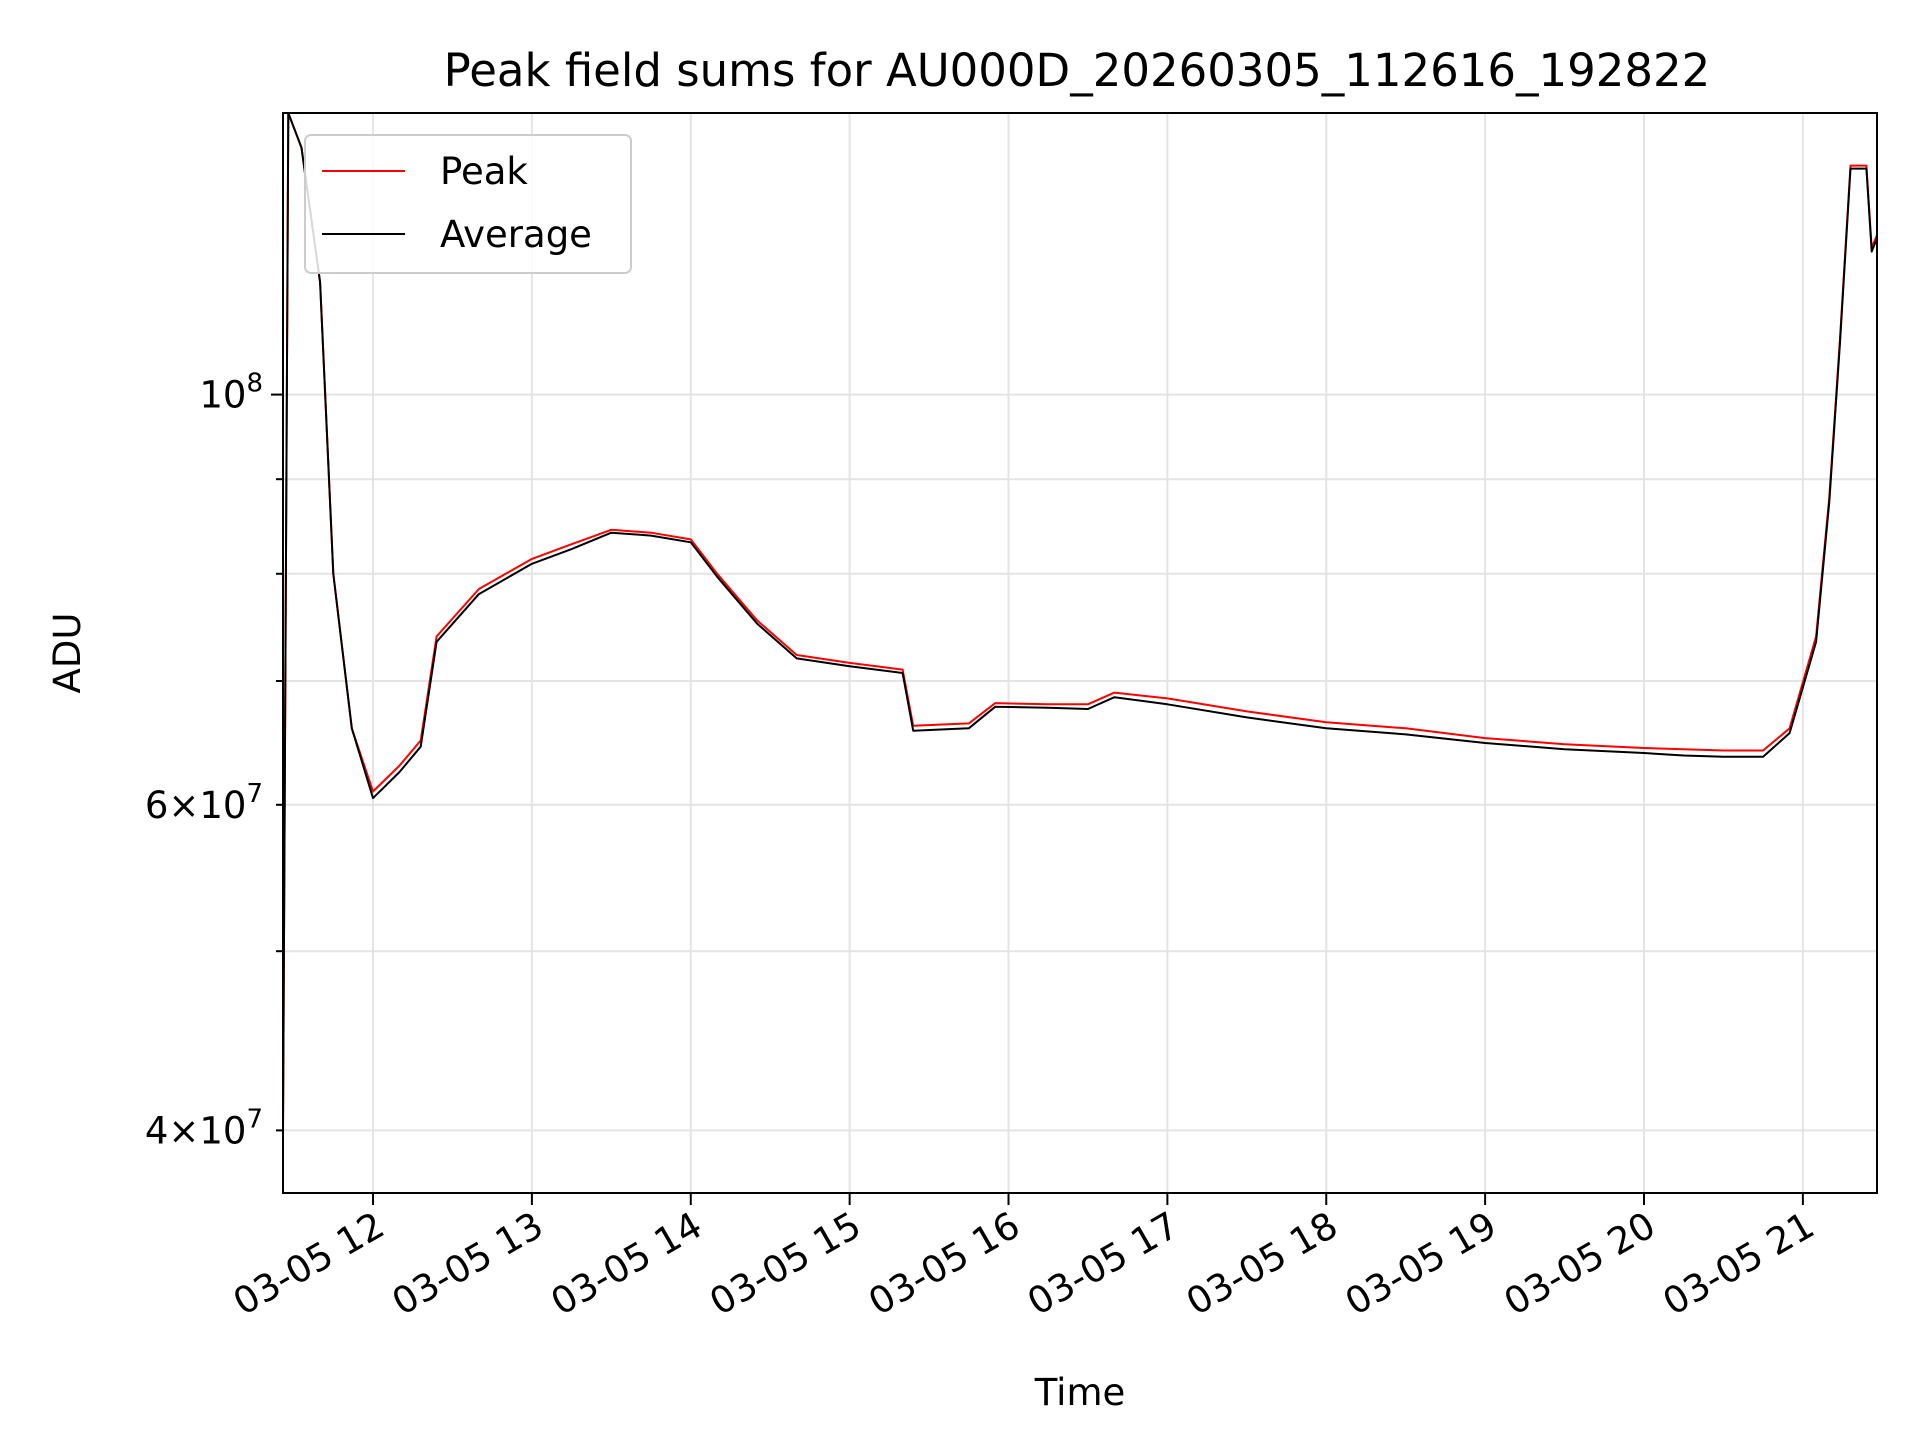 The image size is (1920, 1440). What do you see at coordinates (516, 234) in the screenshot?
I see `legend-label: Average` at bounding box center [516, 234].